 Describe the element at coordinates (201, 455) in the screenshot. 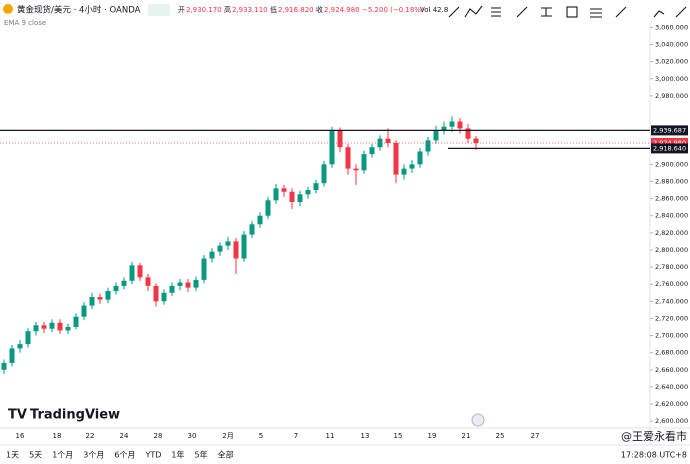

I see `range-button: 5年` at that location.